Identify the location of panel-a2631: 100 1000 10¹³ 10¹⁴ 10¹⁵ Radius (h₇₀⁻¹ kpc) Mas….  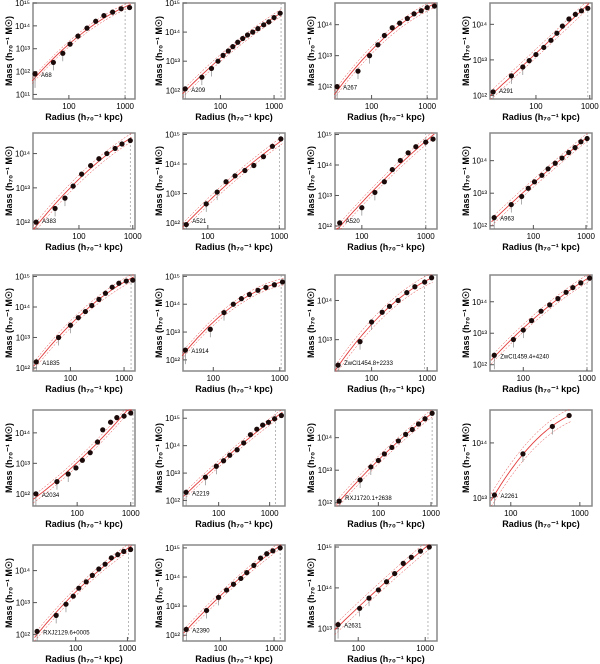
(372, 603).